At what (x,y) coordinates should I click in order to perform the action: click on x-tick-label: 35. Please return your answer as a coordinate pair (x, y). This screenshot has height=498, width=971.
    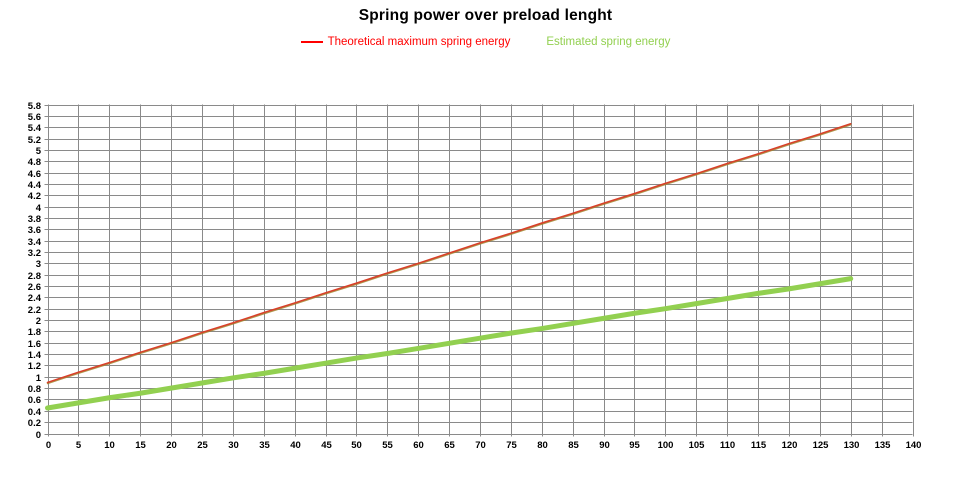
    Looking at the image, I should click on (264, 445).